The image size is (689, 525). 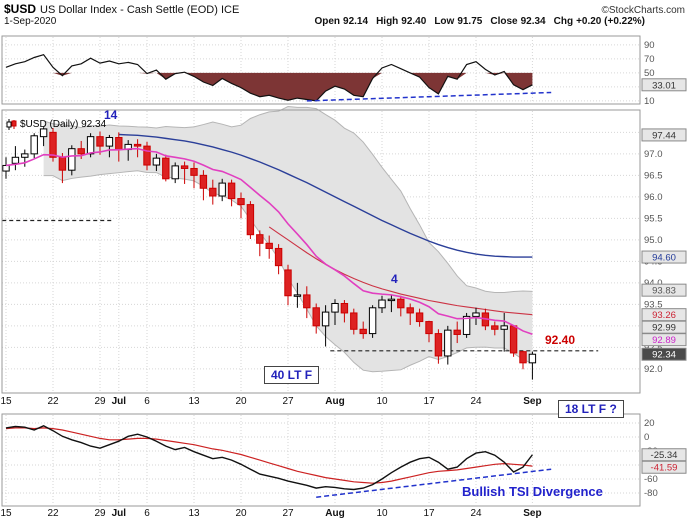 I want to click on oscillator-fill, so click(x=269, y=86).